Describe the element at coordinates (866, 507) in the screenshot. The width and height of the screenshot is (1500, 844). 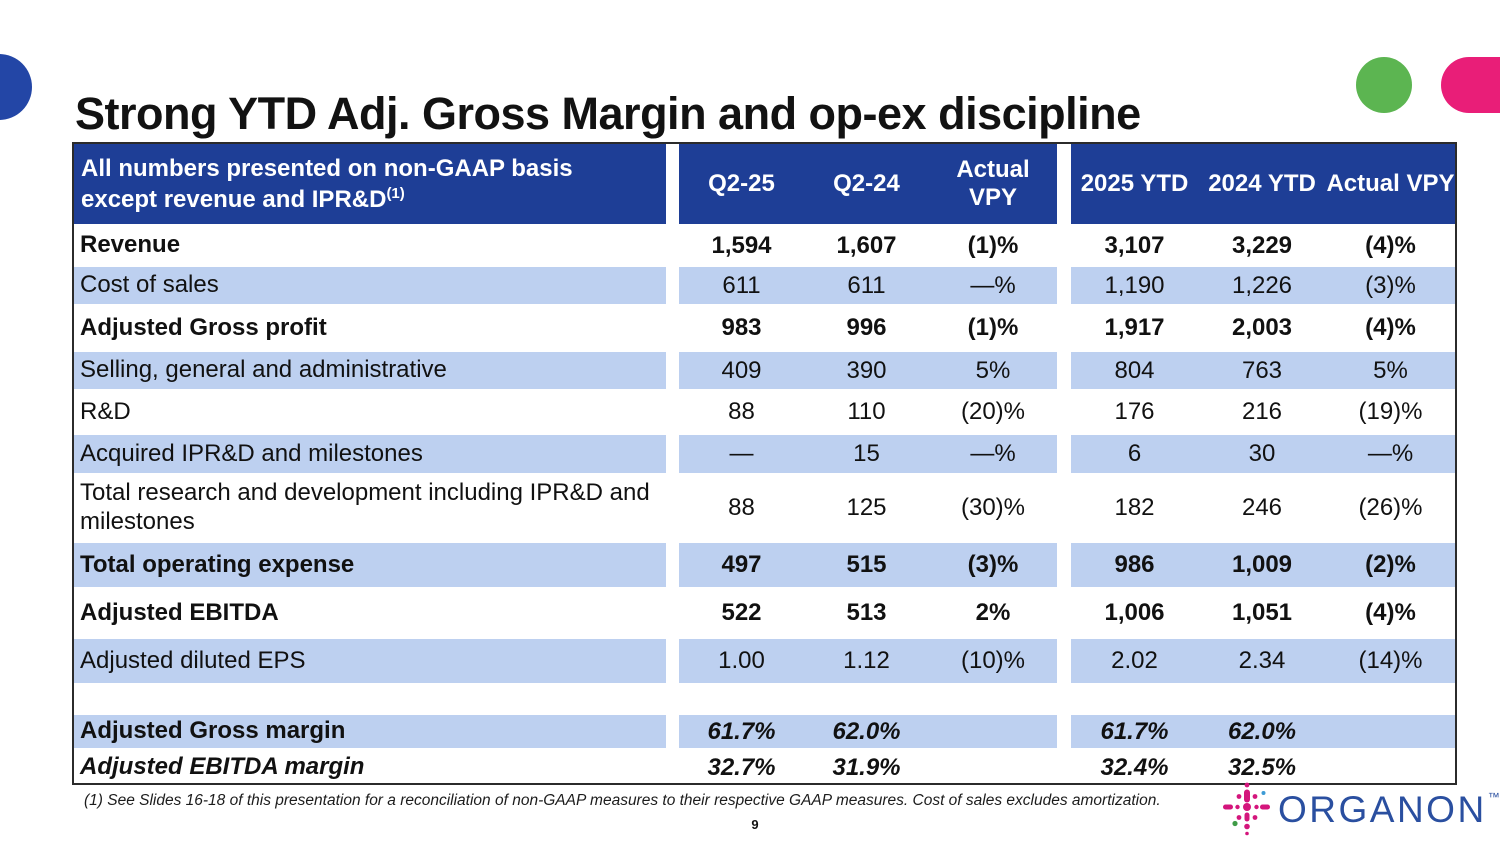
I see `cell-q2-24: 125` at that location.